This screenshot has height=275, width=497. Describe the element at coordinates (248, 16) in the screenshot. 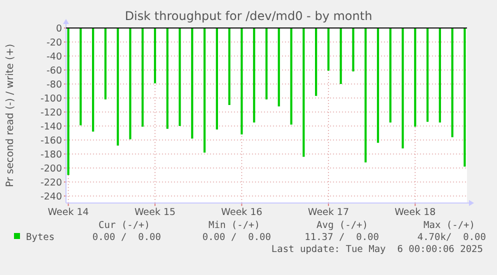

I see `chart-title: Disk throughput for /dev/md0 - by month` at that location.